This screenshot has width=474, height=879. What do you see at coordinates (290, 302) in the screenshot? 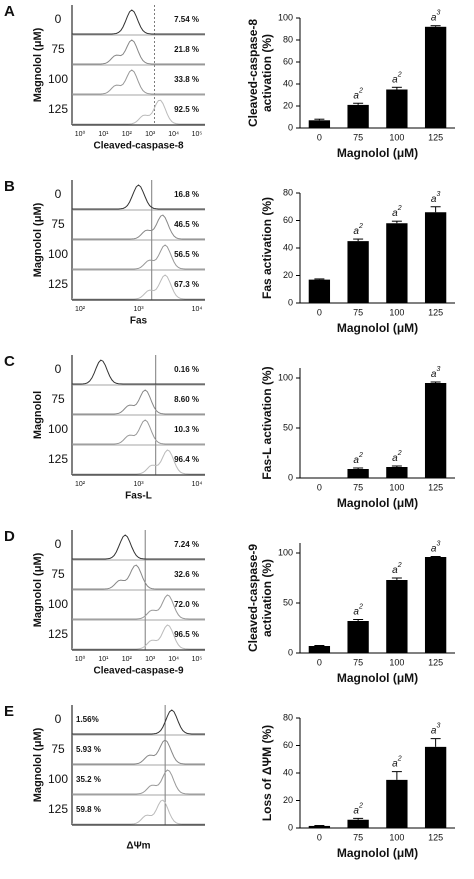
I see `y-tick-label: 0` at bounding box center [290, 302].